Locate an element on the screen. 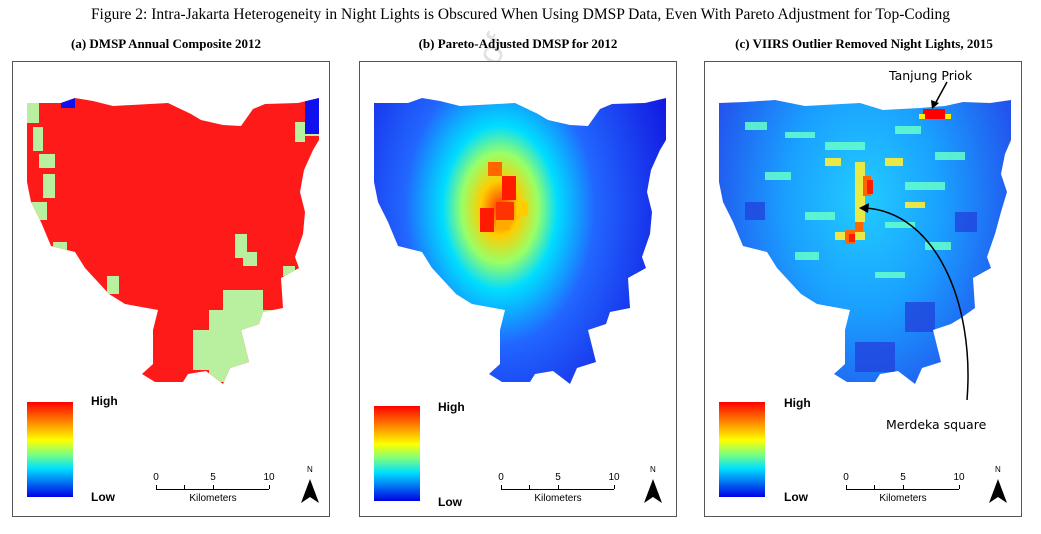 This screenshot has height=534, width=1041. panel-b-north-arrow: N is located at coordinates (654, 486).